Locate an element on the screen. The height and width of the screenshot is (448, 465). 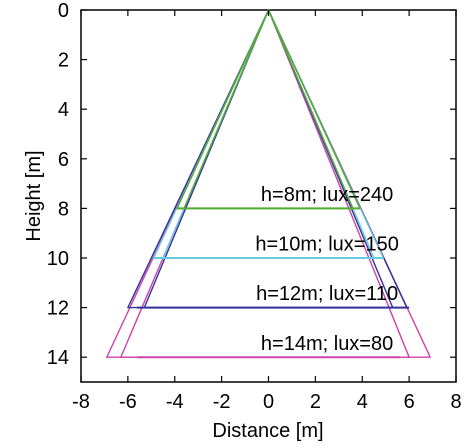
x-tick-label: -4 is located at coordinates (175, 402).